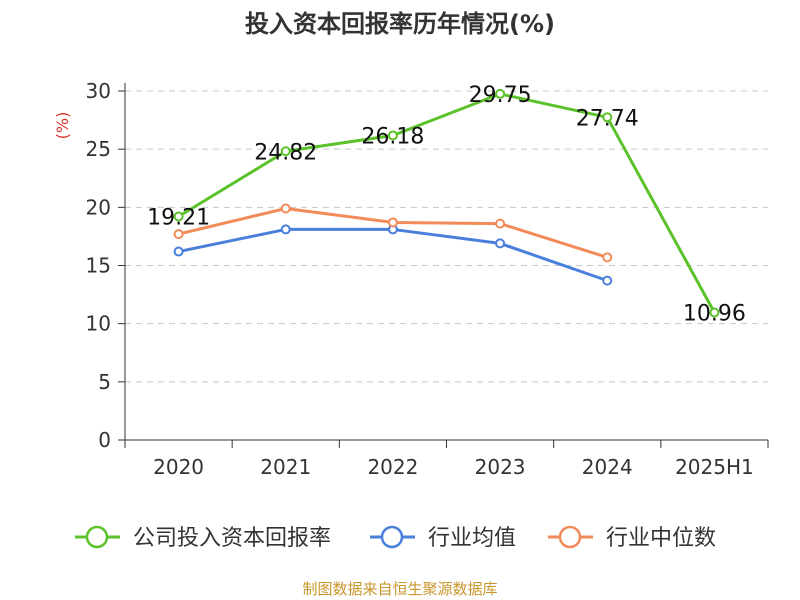  What do you see at coordinates (98, 149) in the screenshot?
I see `y-tick-label-25: 25` at bounding box center [98, 149].